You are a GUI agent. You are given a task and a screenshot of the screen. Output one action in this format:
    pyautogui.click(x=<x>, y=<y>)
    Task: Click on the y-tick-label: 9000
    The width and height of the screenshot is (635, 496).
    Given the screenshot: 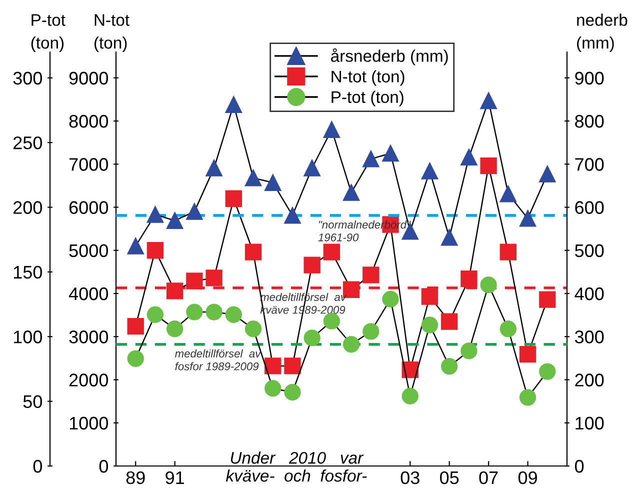 What is the action you would take?
    pyautogui.click(x=88, y=78)
    